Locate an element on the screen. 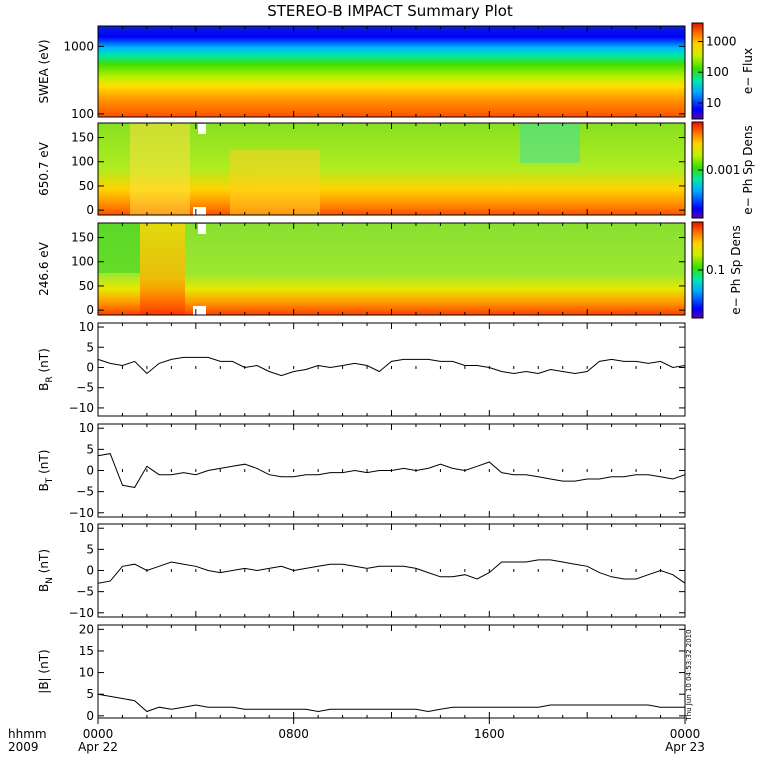  bn-panel: 10 5 0 −5 −10 BN (nT) is located at coordinates (361, 570).